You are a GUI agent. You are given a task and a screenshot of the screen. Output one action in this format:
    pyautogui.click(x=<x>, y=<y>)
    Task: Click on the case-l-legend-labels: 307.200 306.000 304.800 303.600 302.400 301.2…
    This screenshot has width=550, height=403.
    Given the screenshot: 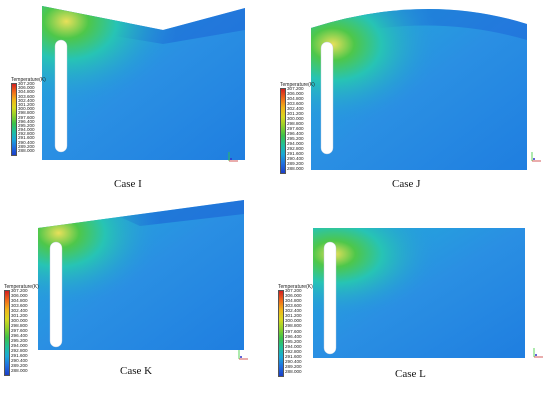 What is the action you would take?
    pyautogui.click(x=300, y=331)
    